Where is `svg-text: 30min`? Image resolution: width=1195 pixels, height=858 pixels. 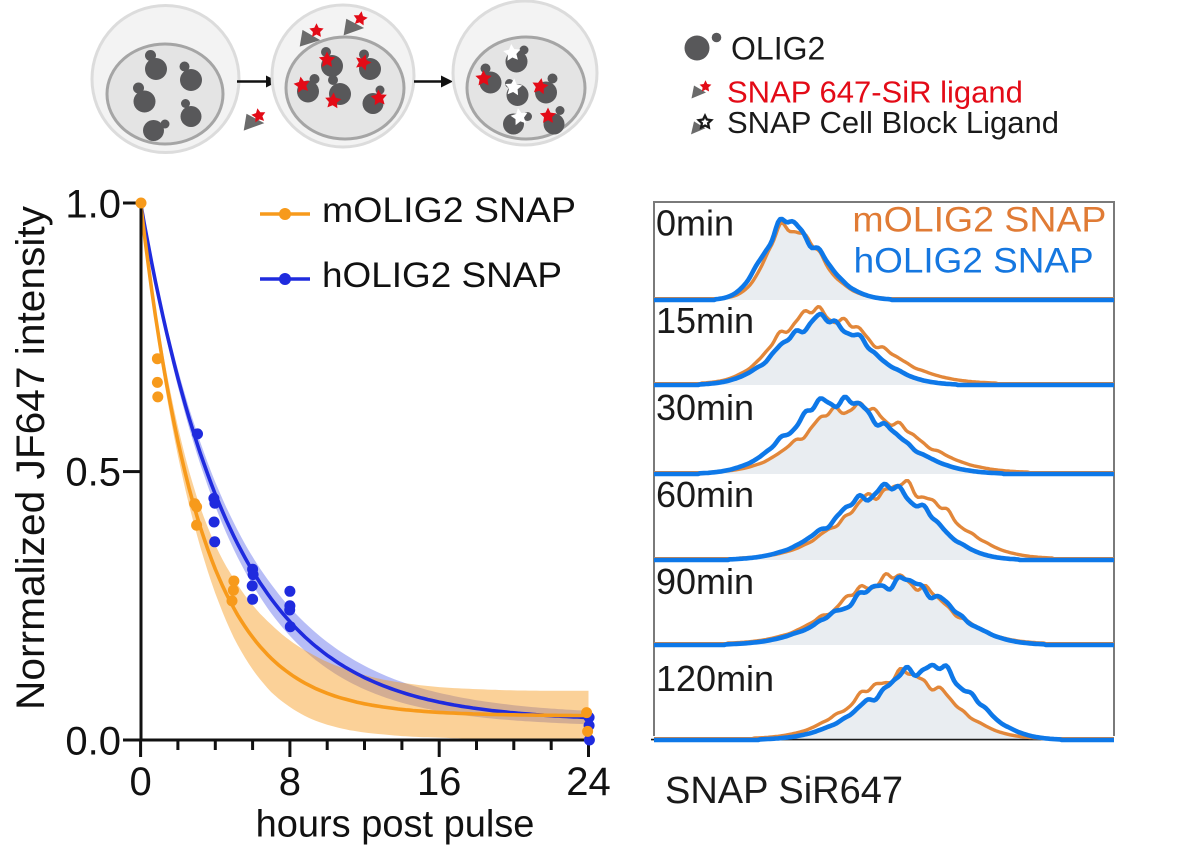 svg-text: 30min is located at coordinates (705, 407).